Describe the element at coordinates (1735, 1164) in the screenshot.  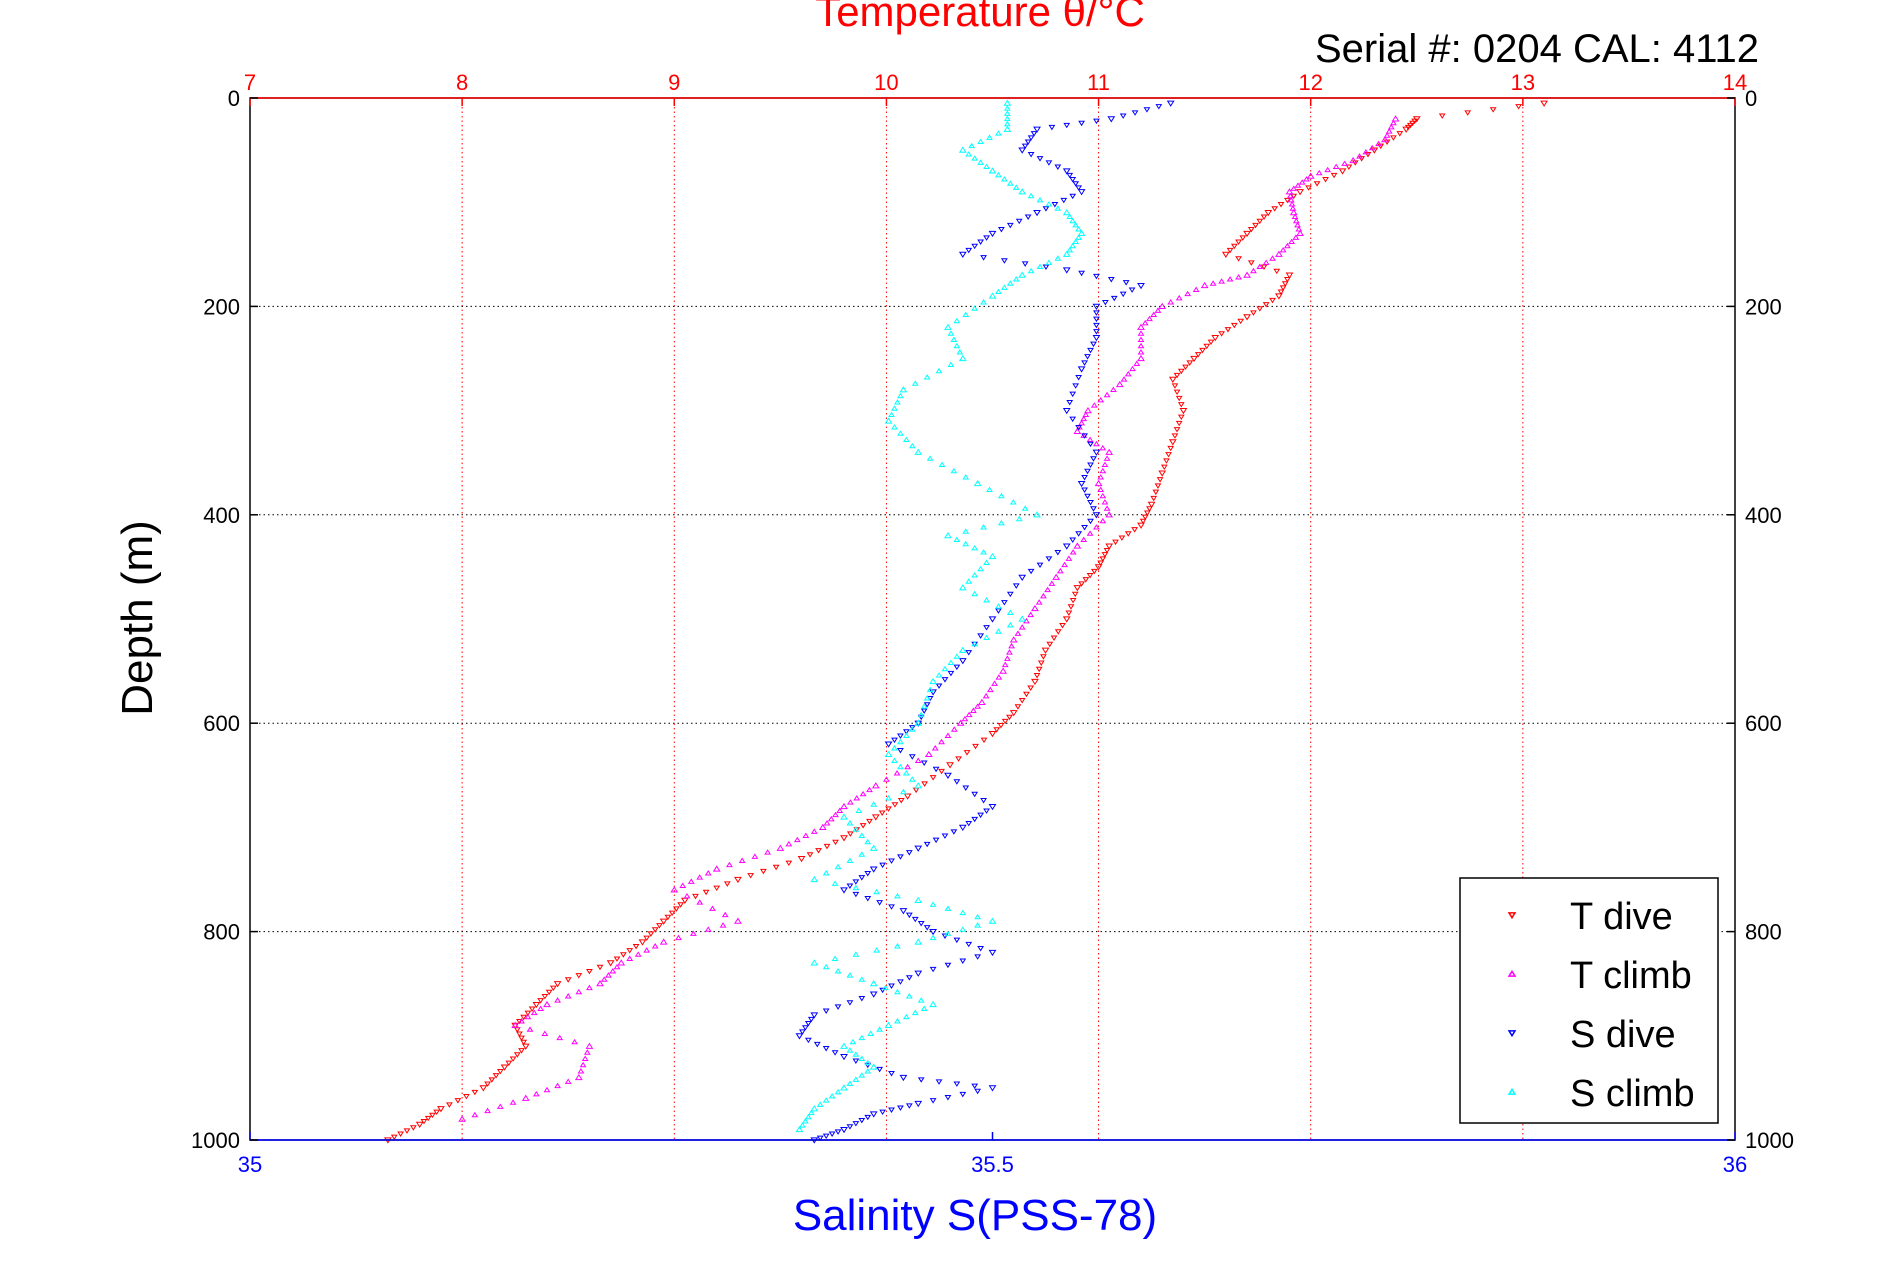
I see `salinity-tick-label: 36` at that location.